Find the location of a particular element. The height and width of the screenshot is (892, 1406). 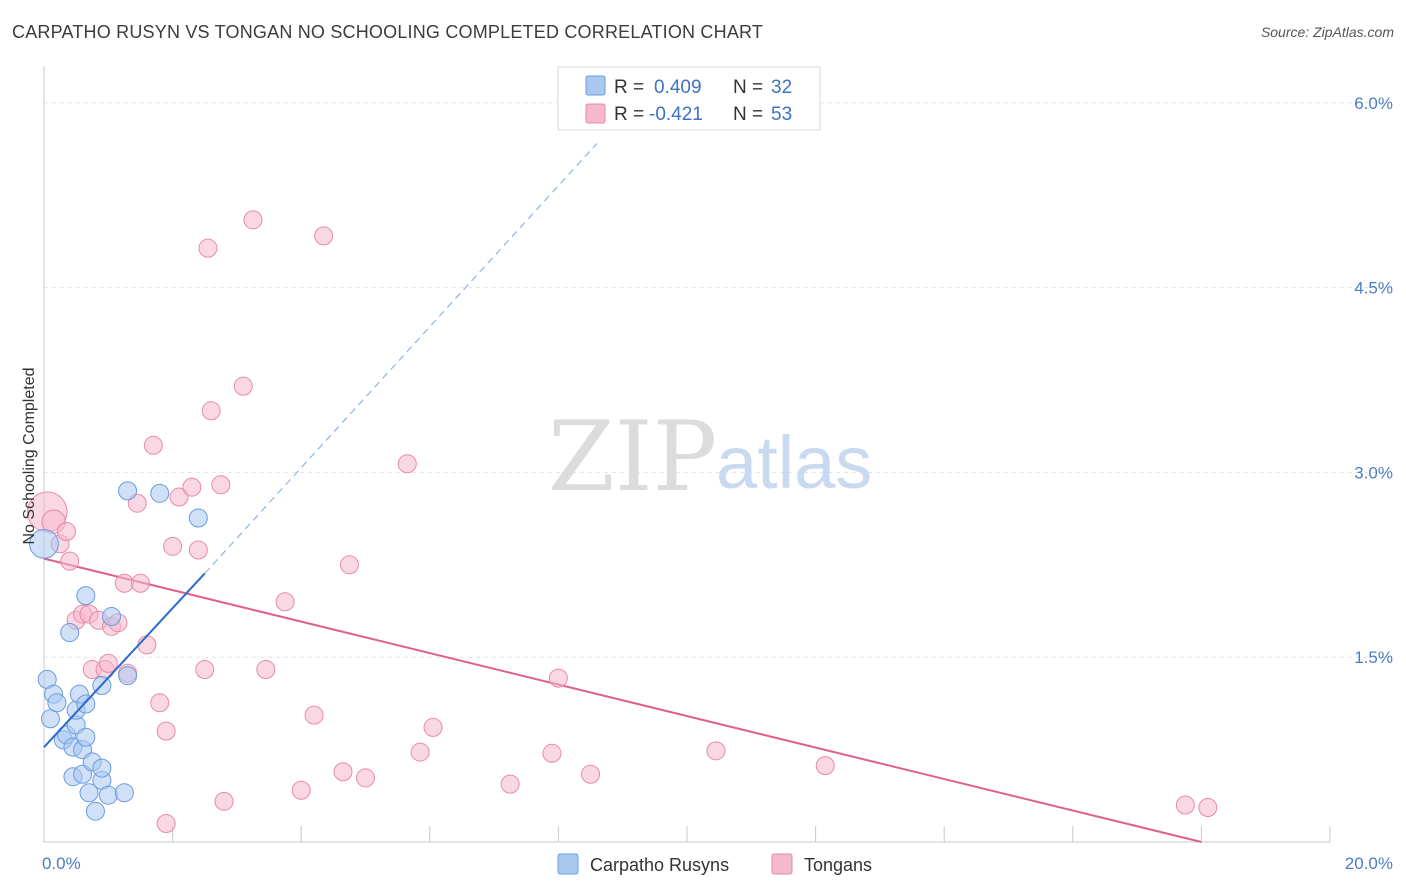

legend-n-label-blue: N = is located at coordinates (748, 87).